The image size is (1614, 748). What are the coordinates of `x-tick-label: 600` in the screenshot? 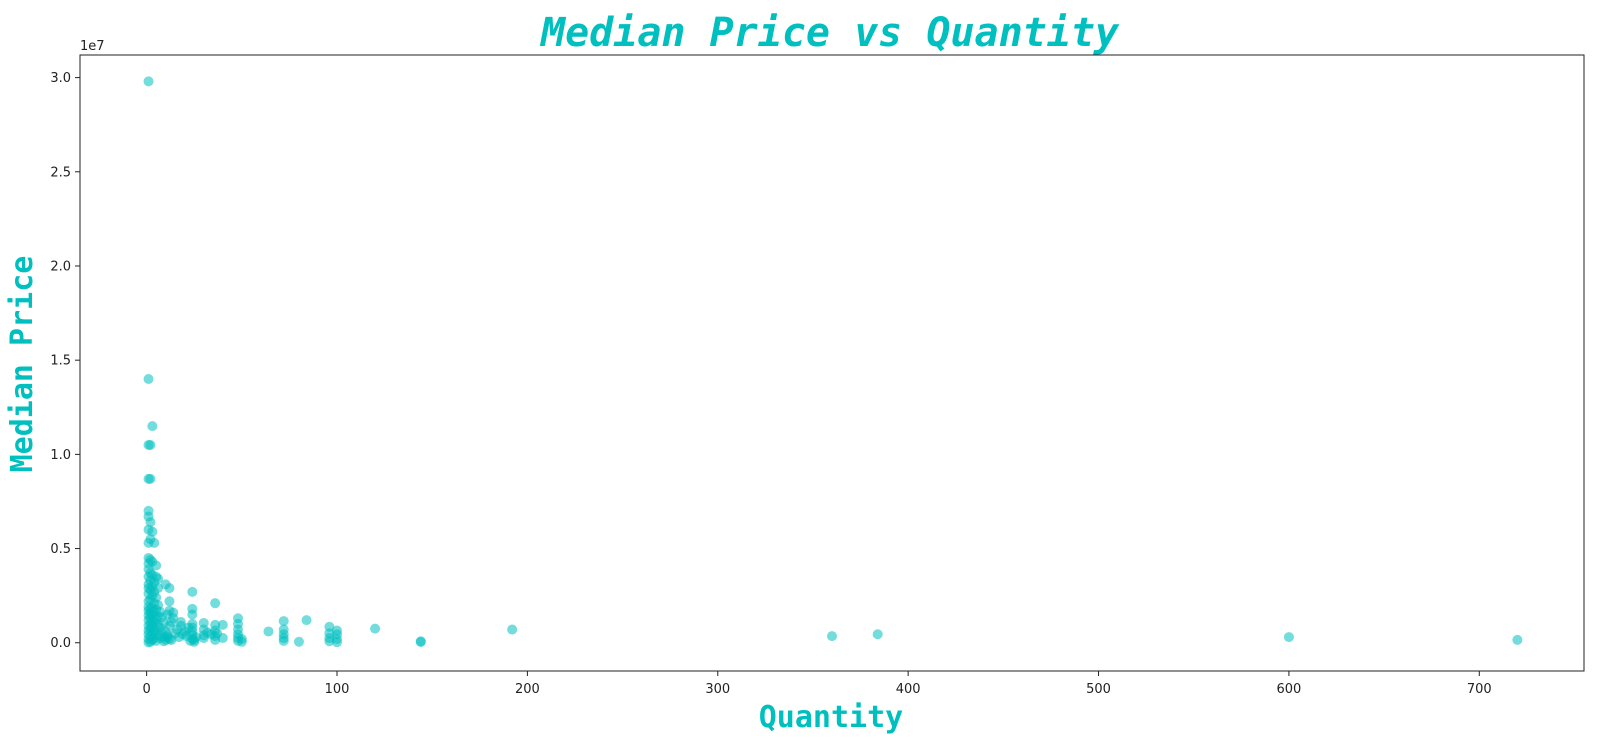 It's located at (1288, 689).